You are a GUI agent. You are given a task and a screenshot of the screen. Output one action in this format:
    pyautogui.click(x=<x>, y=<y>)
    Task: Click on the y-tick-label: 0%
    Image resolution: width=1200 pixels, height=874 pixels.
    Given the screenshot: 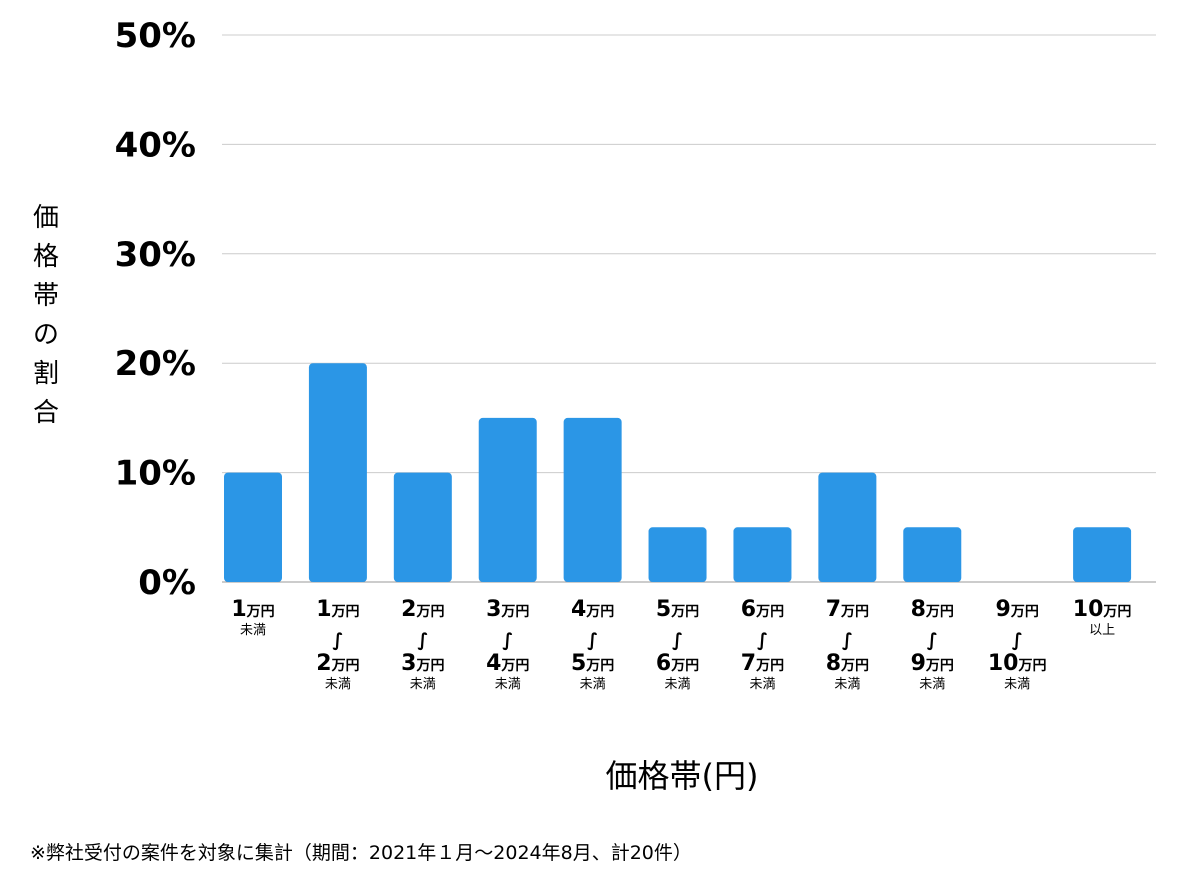 What is the action you would take?
    pyautogui.click(x=167, y=583)
    